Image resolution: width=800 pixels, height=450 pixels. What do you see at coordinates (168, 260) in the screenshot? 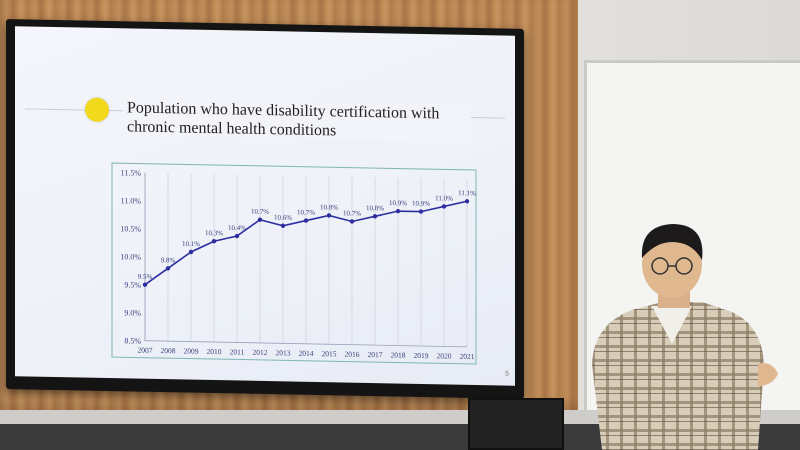
I see `data-label: 9.8%` at bounding box center [168, 260].